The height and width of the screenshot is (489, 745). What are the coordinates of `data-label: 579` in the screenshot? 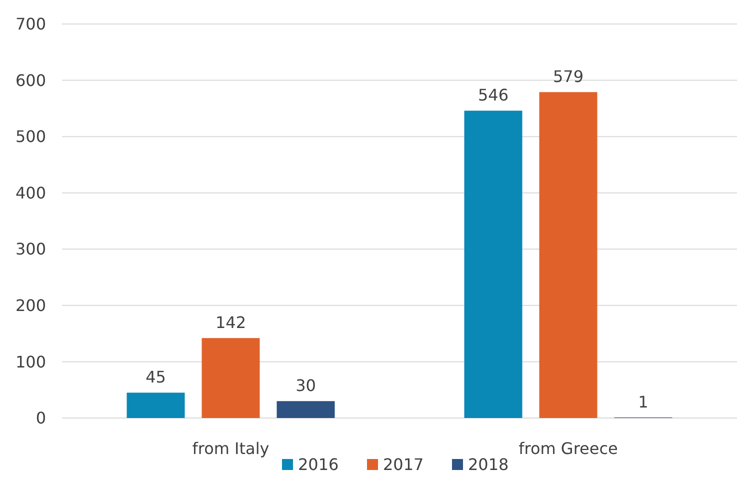 It's located at (568, 76).